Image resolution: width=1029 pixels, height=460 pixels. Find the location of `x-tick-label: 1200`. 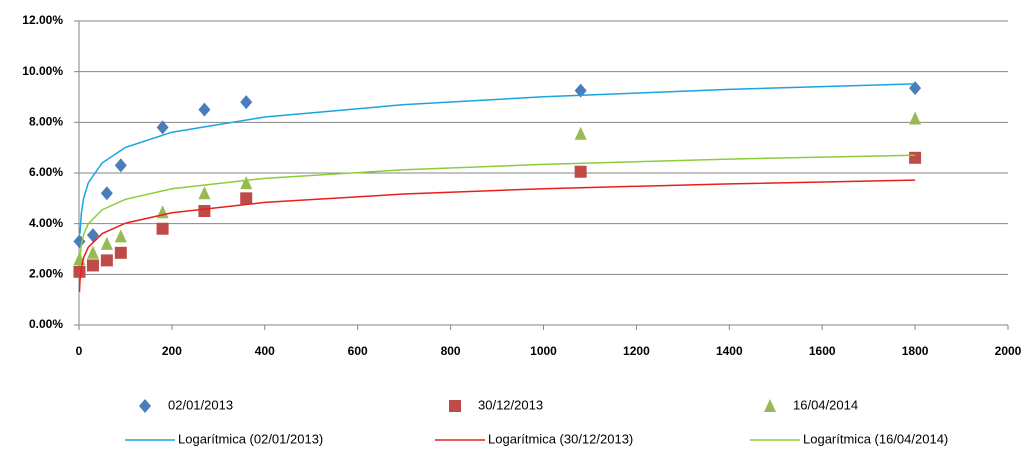

x-tick-label: 1200 is located at coordinates (636, 351).